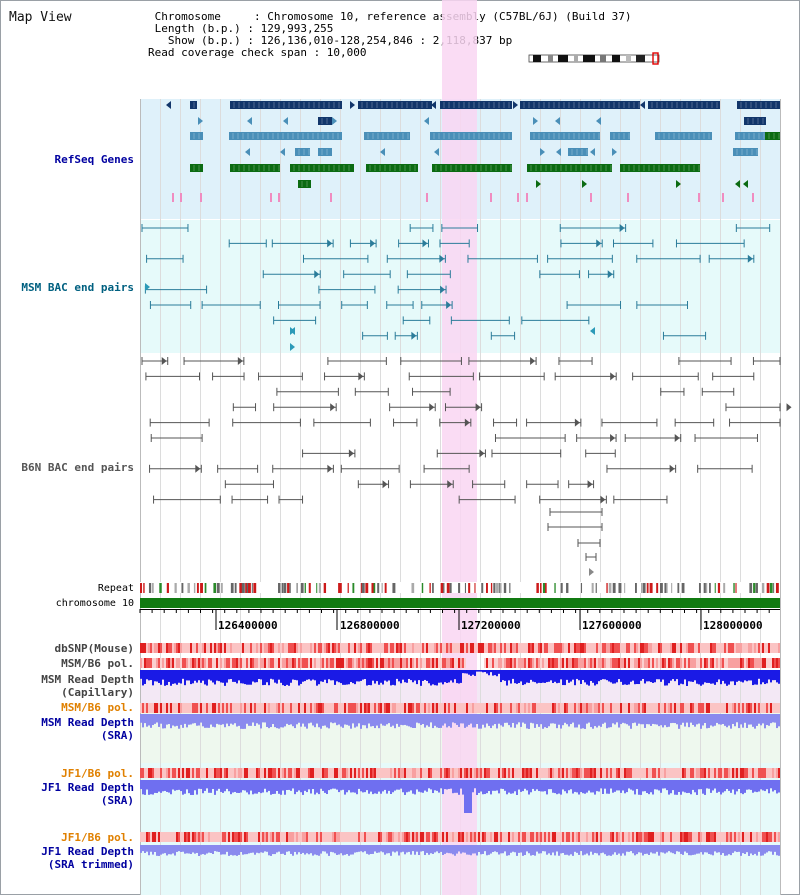 The height and width of the screenshot is (895, 800). I want to click on strand-arrow, so click(200, 121).